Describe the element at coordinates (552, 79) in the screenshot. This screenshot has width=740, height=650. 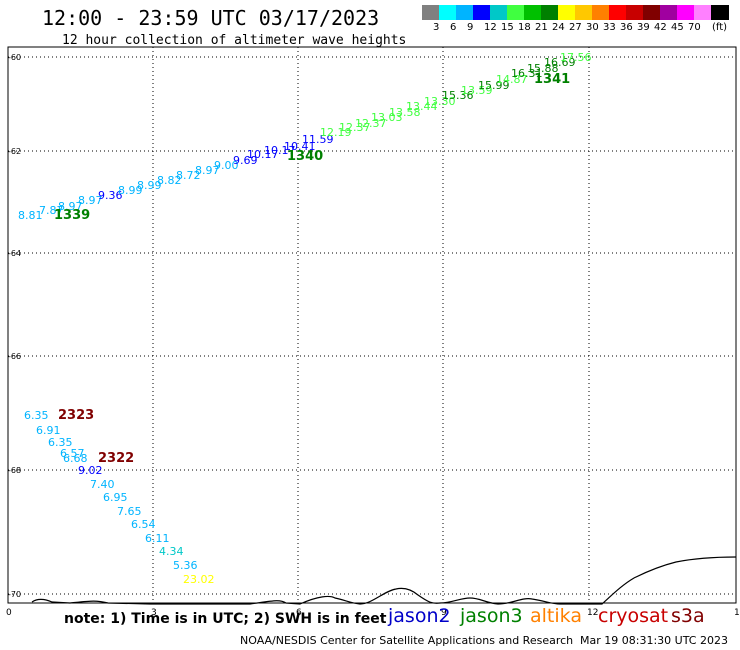
I see `pass-time-label: 1341` at that location.